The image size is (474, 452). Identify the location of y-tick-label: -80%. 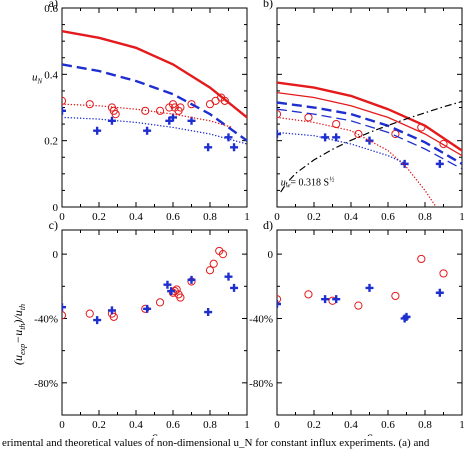
(261, 384).